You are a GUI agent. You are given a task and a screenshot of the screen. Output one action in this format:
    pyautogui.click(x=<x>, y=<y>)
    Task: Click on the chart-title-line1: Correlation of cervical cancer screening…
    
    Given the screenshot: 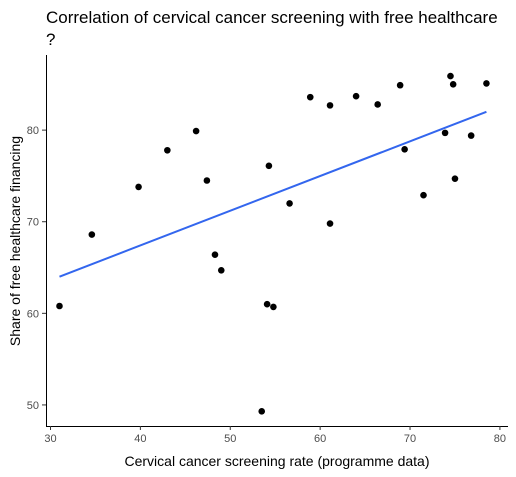 What is the action you would take?
    pyautogui.click(x=272, y=17)
    